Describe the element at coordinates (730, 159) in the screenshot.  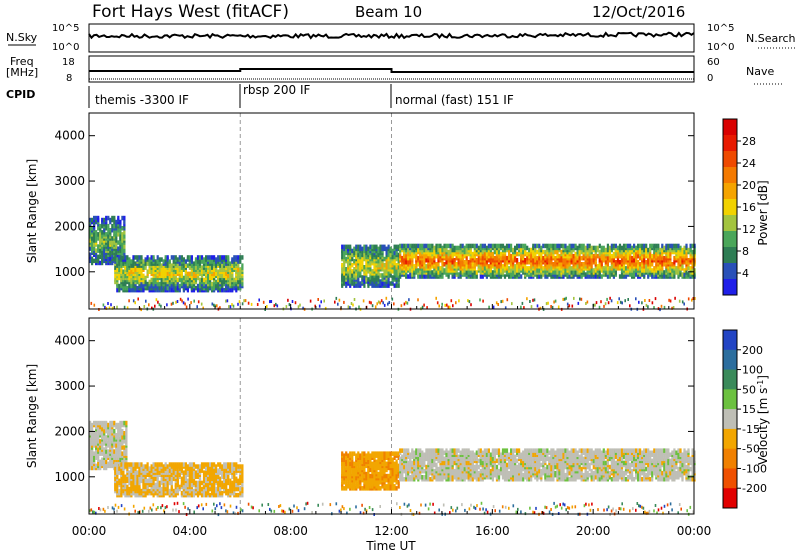
I see `colorbar-swatch` at that location.